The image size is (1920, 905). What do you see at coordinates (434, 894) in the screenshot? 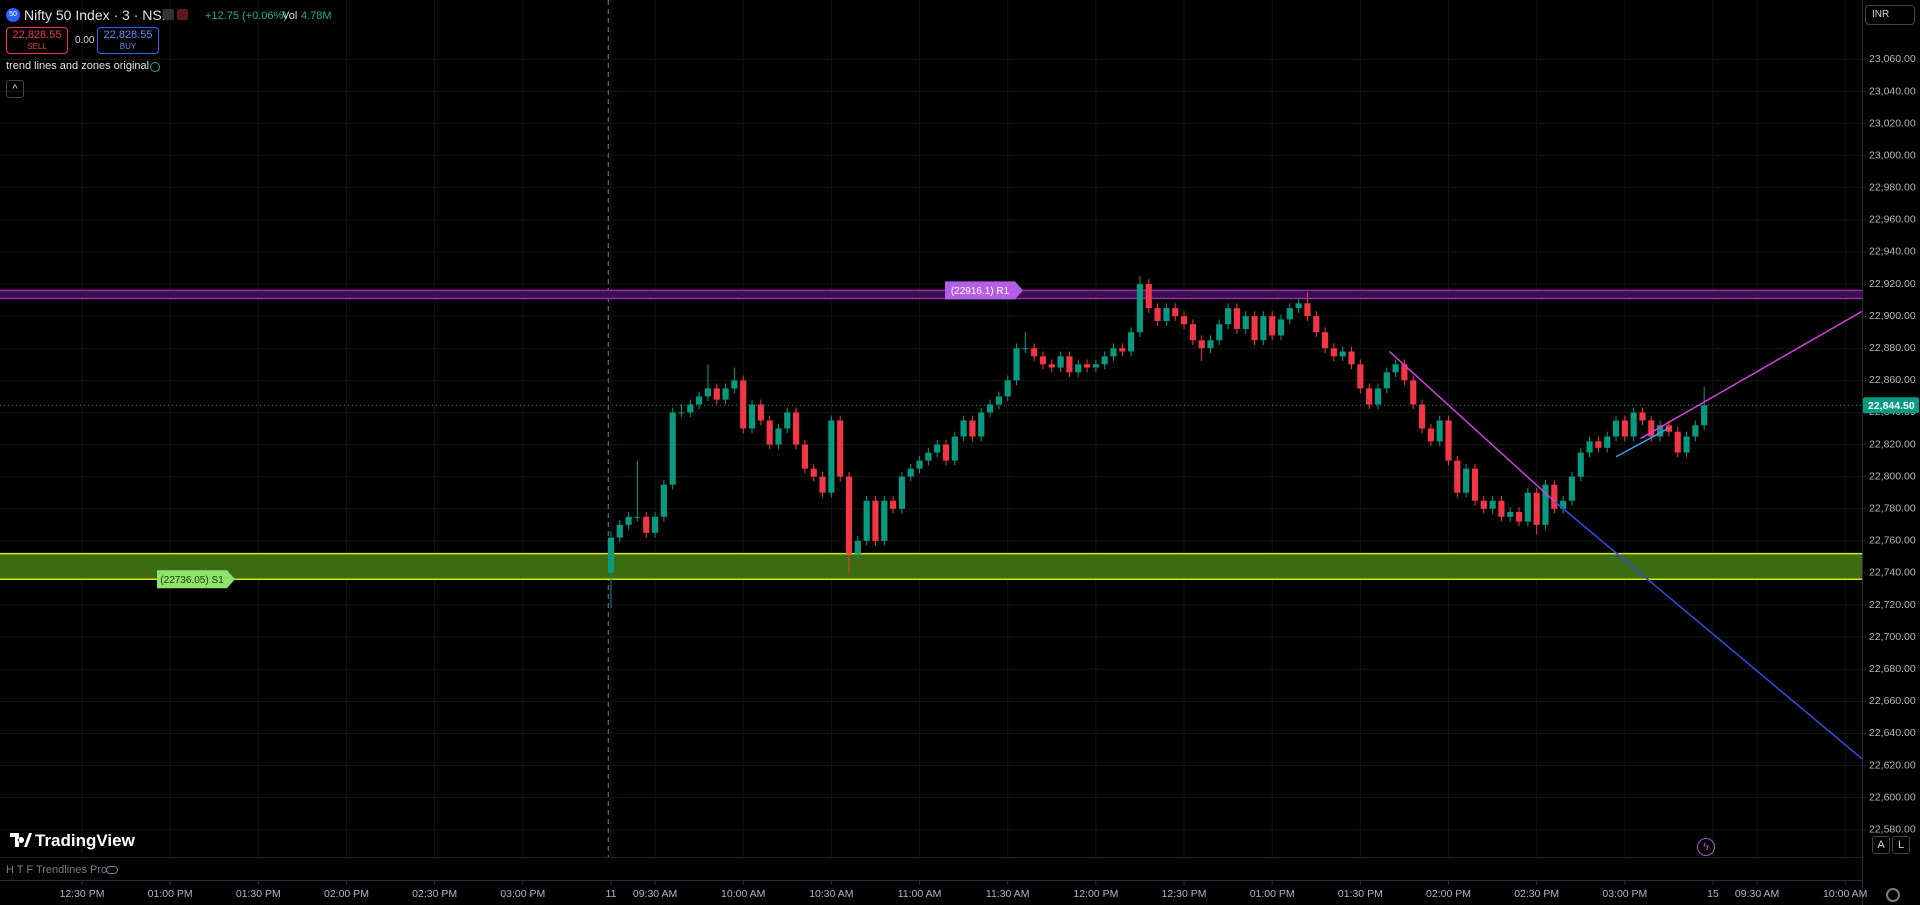
I see `x-tick-label: 02:30 PM` at bounding box center [434, 894].